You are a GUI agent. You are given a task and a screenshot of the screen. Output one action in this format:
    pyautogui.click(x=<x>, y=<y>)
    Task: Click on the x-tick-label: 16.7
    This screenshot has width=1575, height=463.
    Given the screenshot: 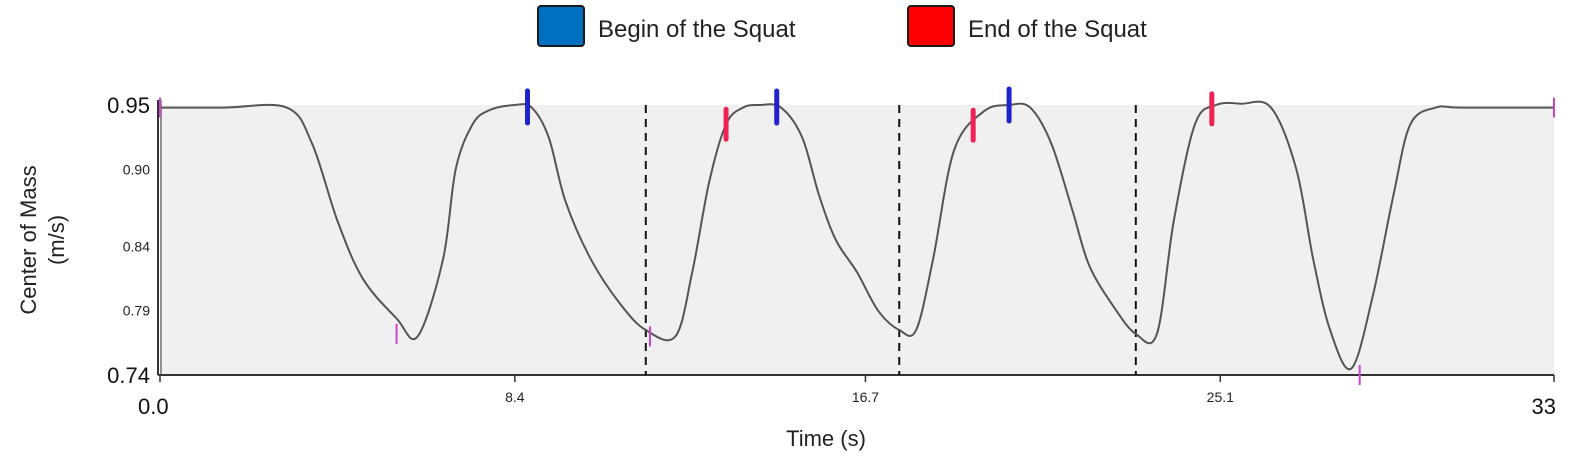 What is the action you would take?
    pyautogui.click(x=865, y=397)
    